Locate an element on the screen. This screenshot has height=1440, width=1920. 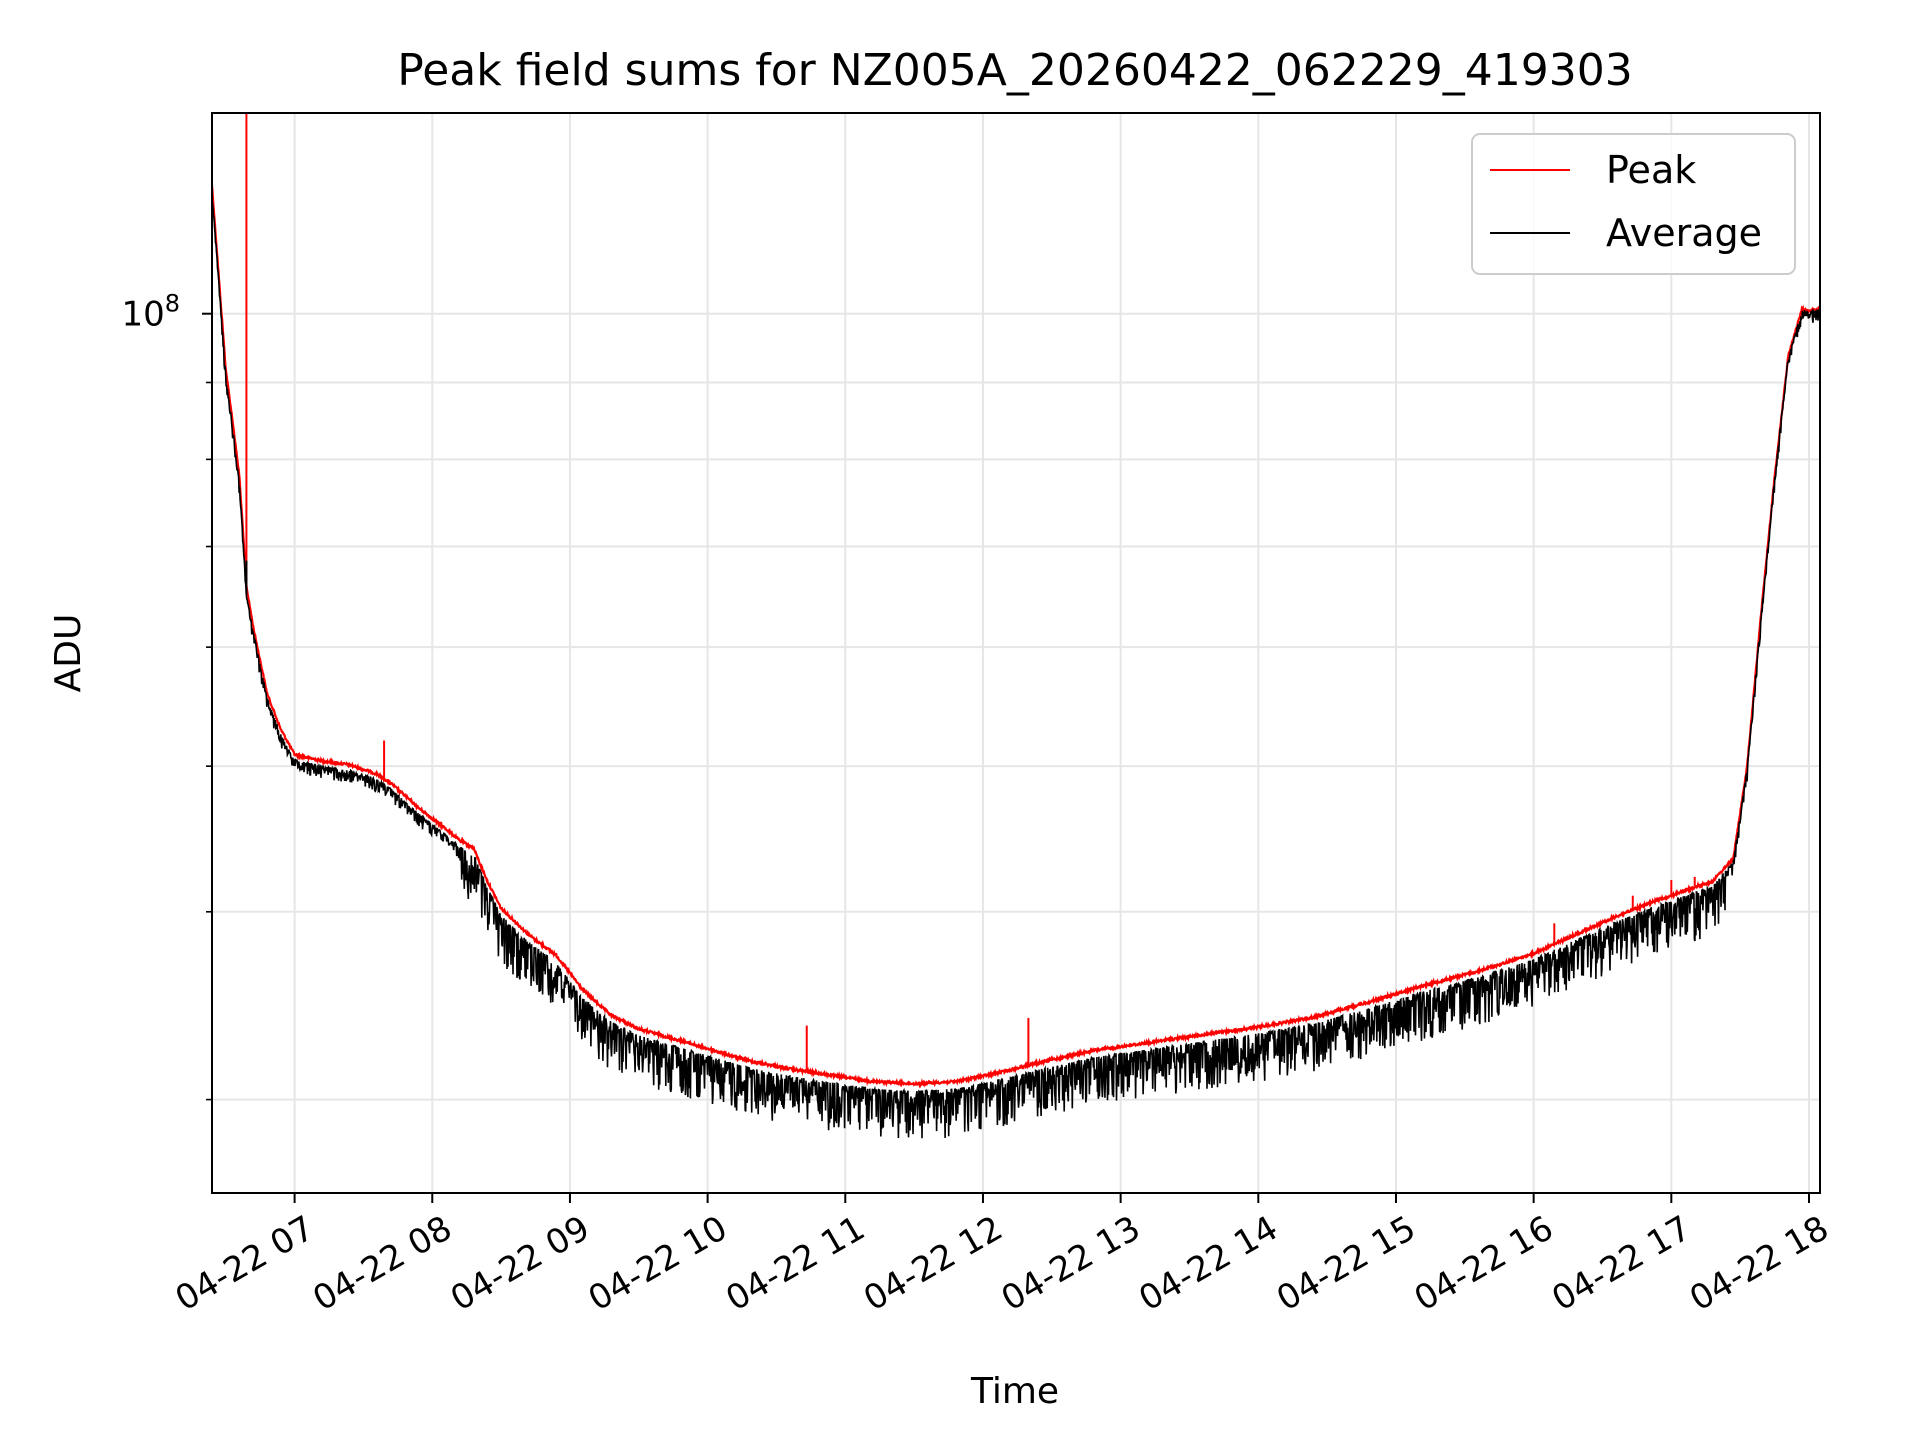
y-tick-exponent: 8 is located at coordinates (172, 304).